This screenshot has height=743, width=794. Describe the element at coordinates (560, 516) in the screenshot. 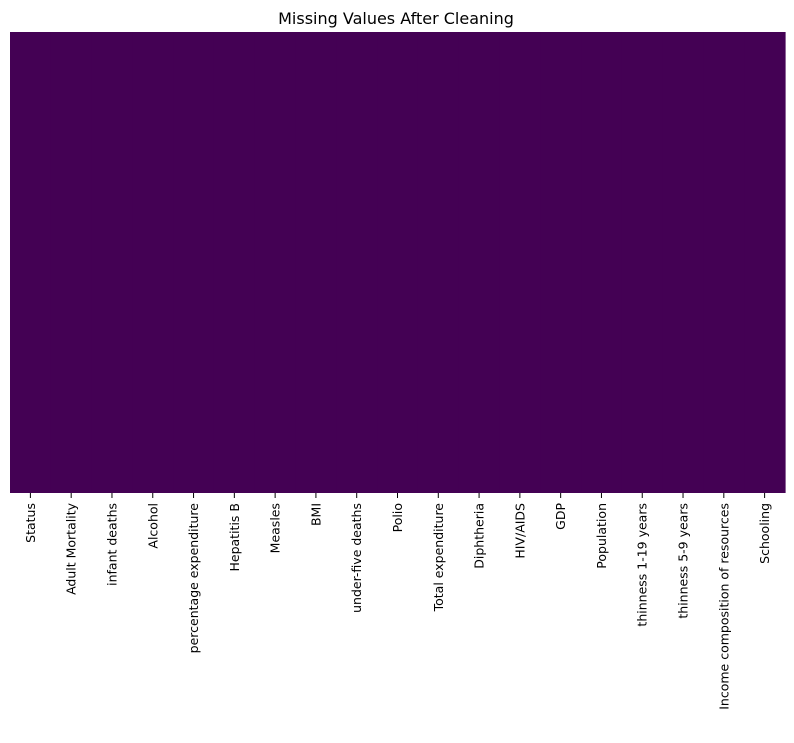

I see `x-tick-label: GDP` at that location.